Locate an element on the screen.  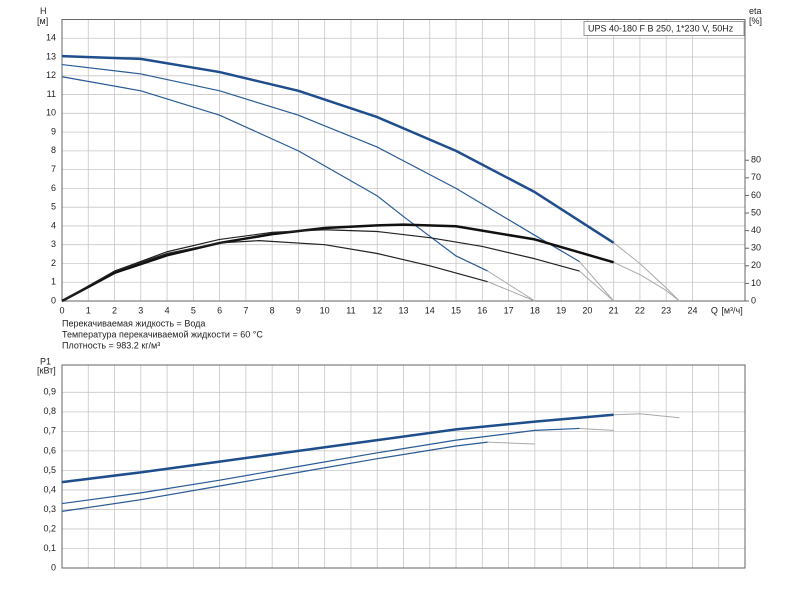
x-tick-label: 23 is located at coordinates (666, 310).